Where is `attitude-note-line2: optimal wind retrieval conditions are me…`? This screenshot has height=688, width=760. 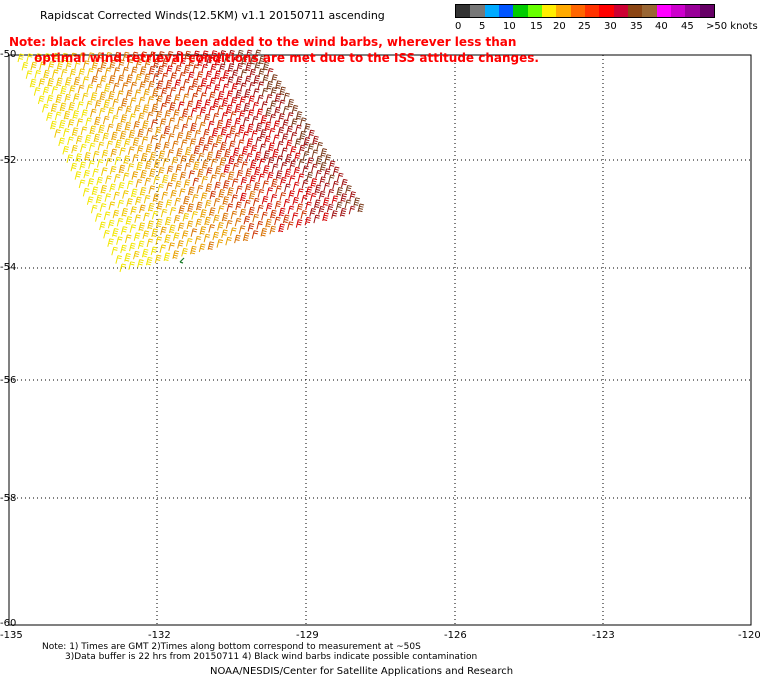
attitude-note-line2: optimal wind retrieval conditions are me… is located at coordinates (274, 58).